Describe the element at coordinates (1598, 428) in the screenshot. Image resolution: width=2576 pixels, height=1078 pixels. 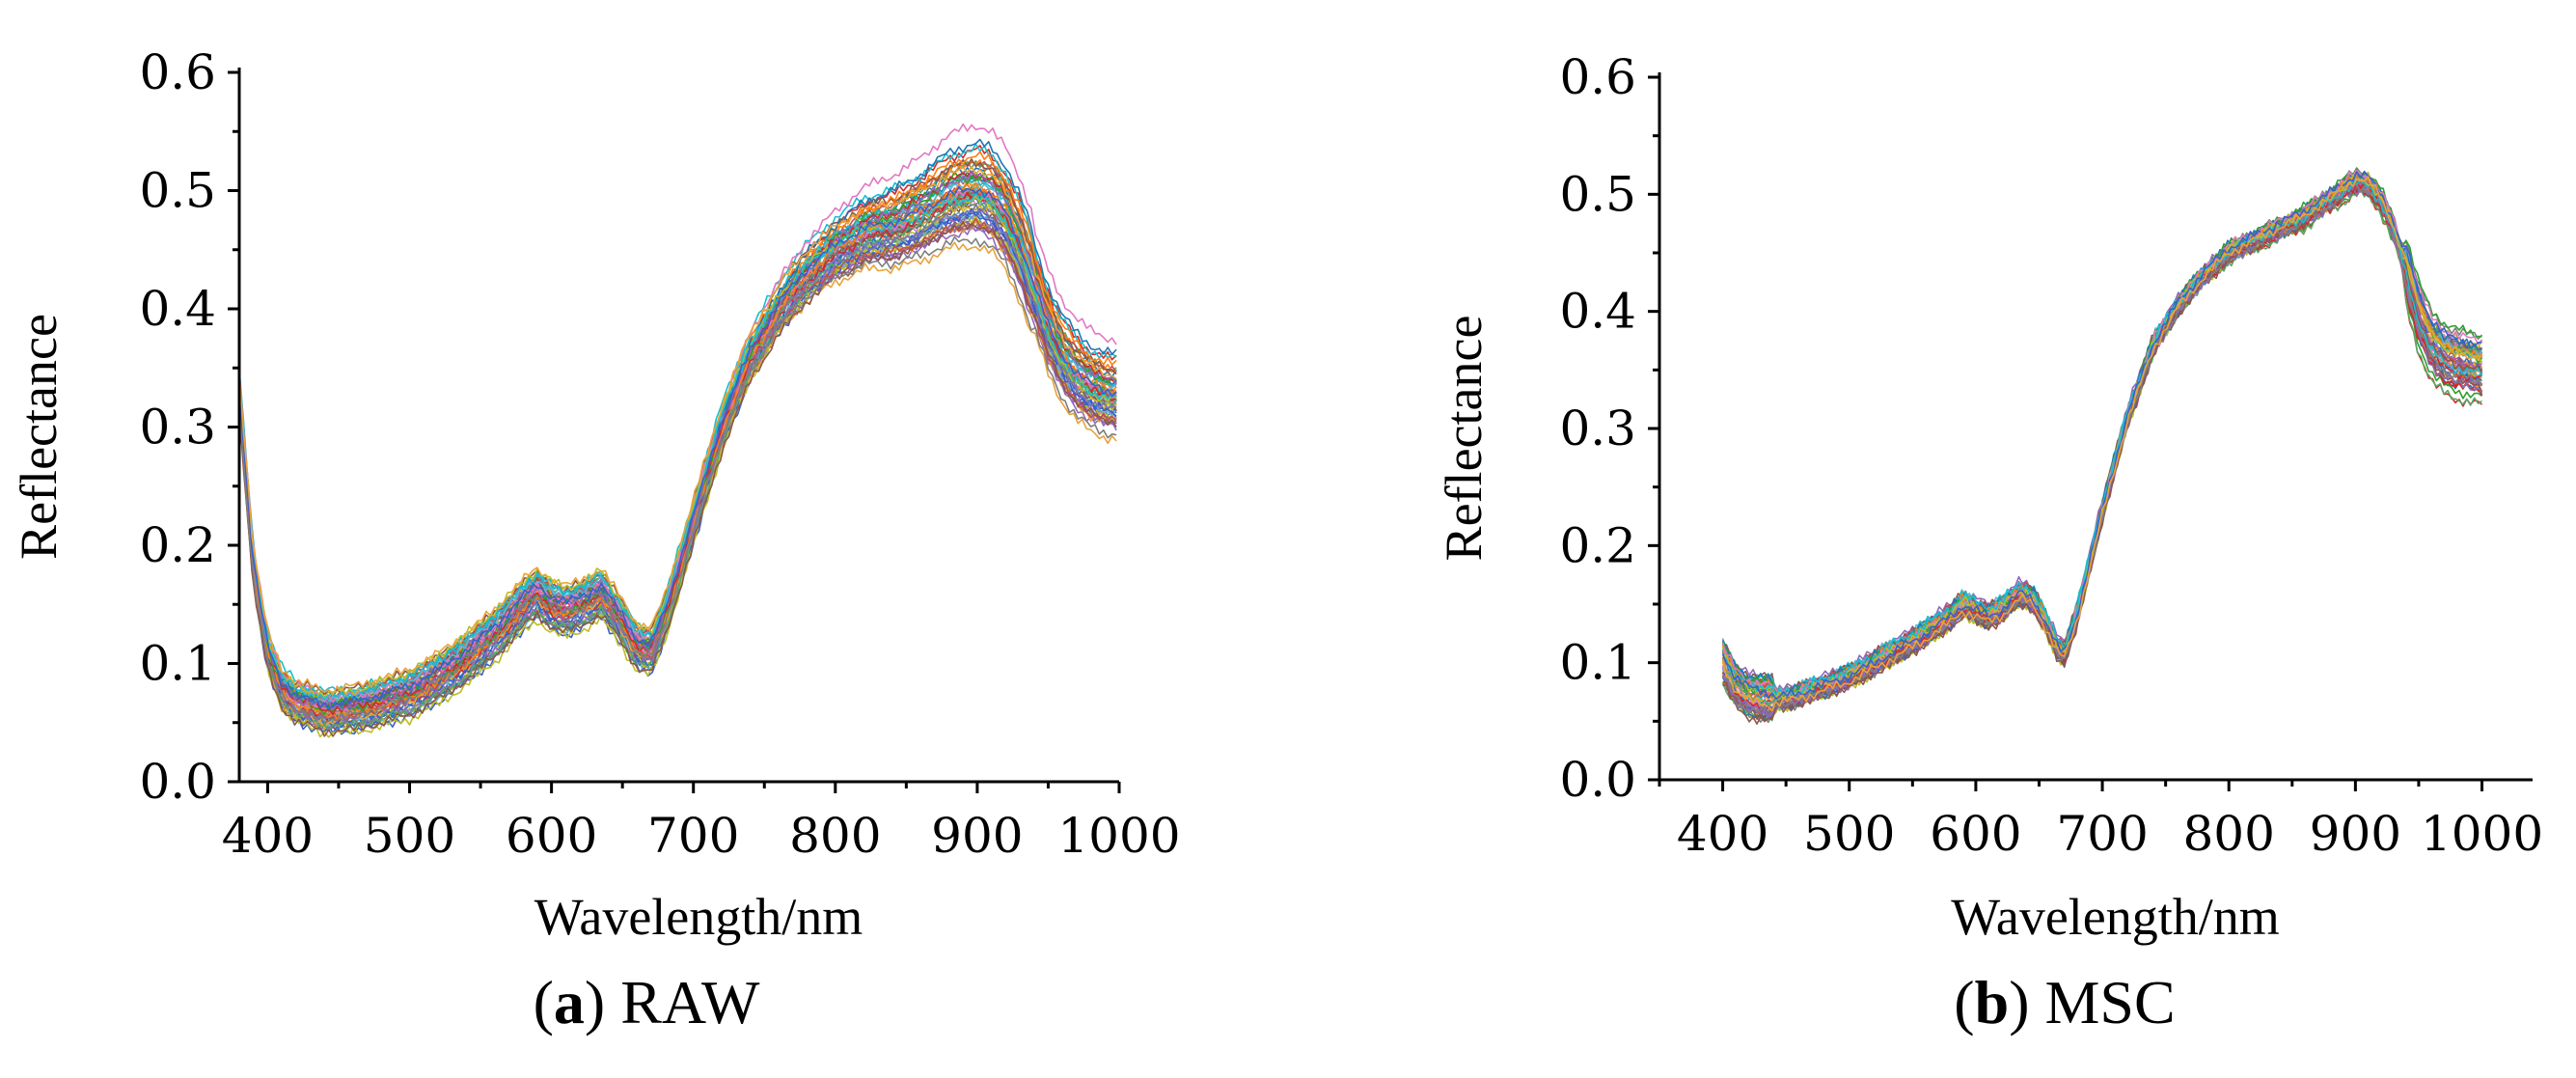
I see `b-y-tick-label: 0.3` at that location.